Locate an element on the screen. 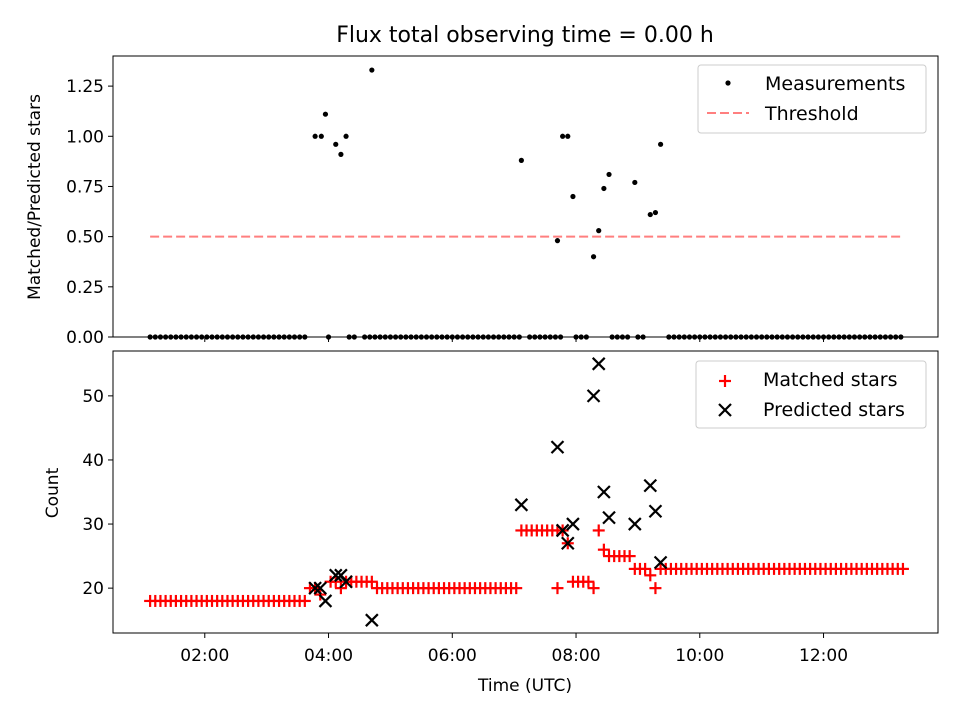 The image size is (960, 720). measurements-legend-marker is located at coordinates (728, 83).